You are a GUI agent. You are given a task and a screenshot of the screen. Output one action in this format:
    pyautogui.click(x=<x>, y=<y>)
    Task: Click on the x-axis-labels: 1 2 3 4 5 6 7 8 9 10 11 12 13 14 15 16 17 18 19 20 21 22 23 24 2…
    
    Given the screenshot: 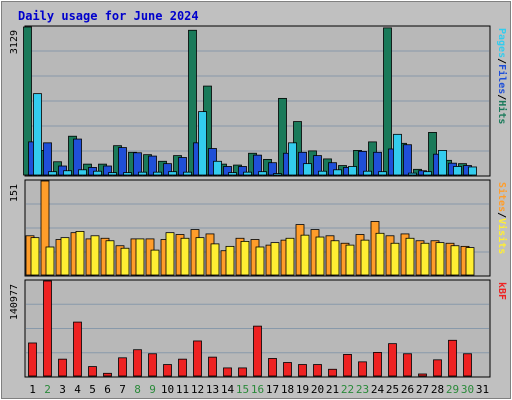 What is the action you would take?
    pyautogui.click(x=259, y=389)
    